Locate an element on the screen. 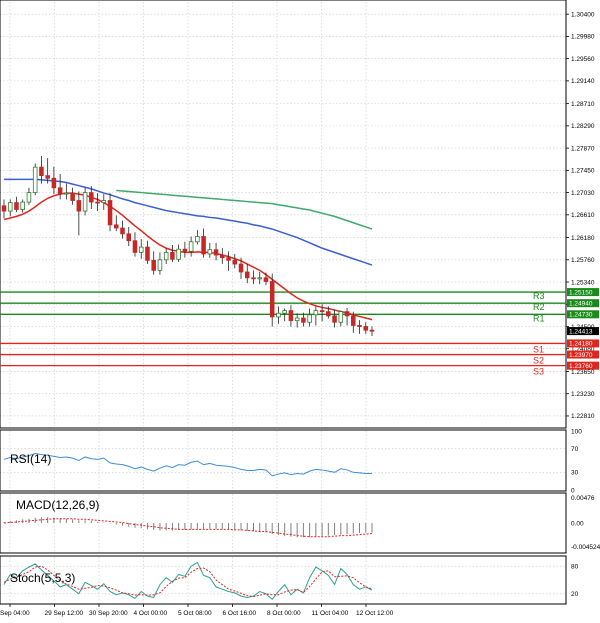  macd-tick-label: 0.00476 is located at coordinates (583, 498).